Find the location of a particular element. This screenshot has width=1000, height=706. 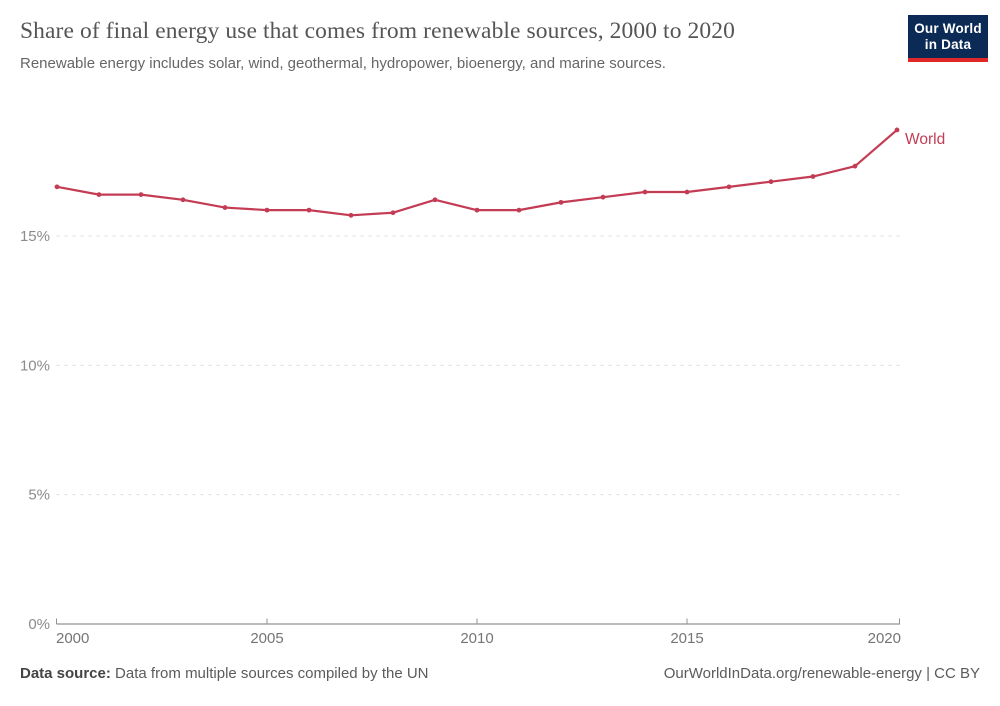

owid-logo: Our World in Data is located at coordinates (948, 38).